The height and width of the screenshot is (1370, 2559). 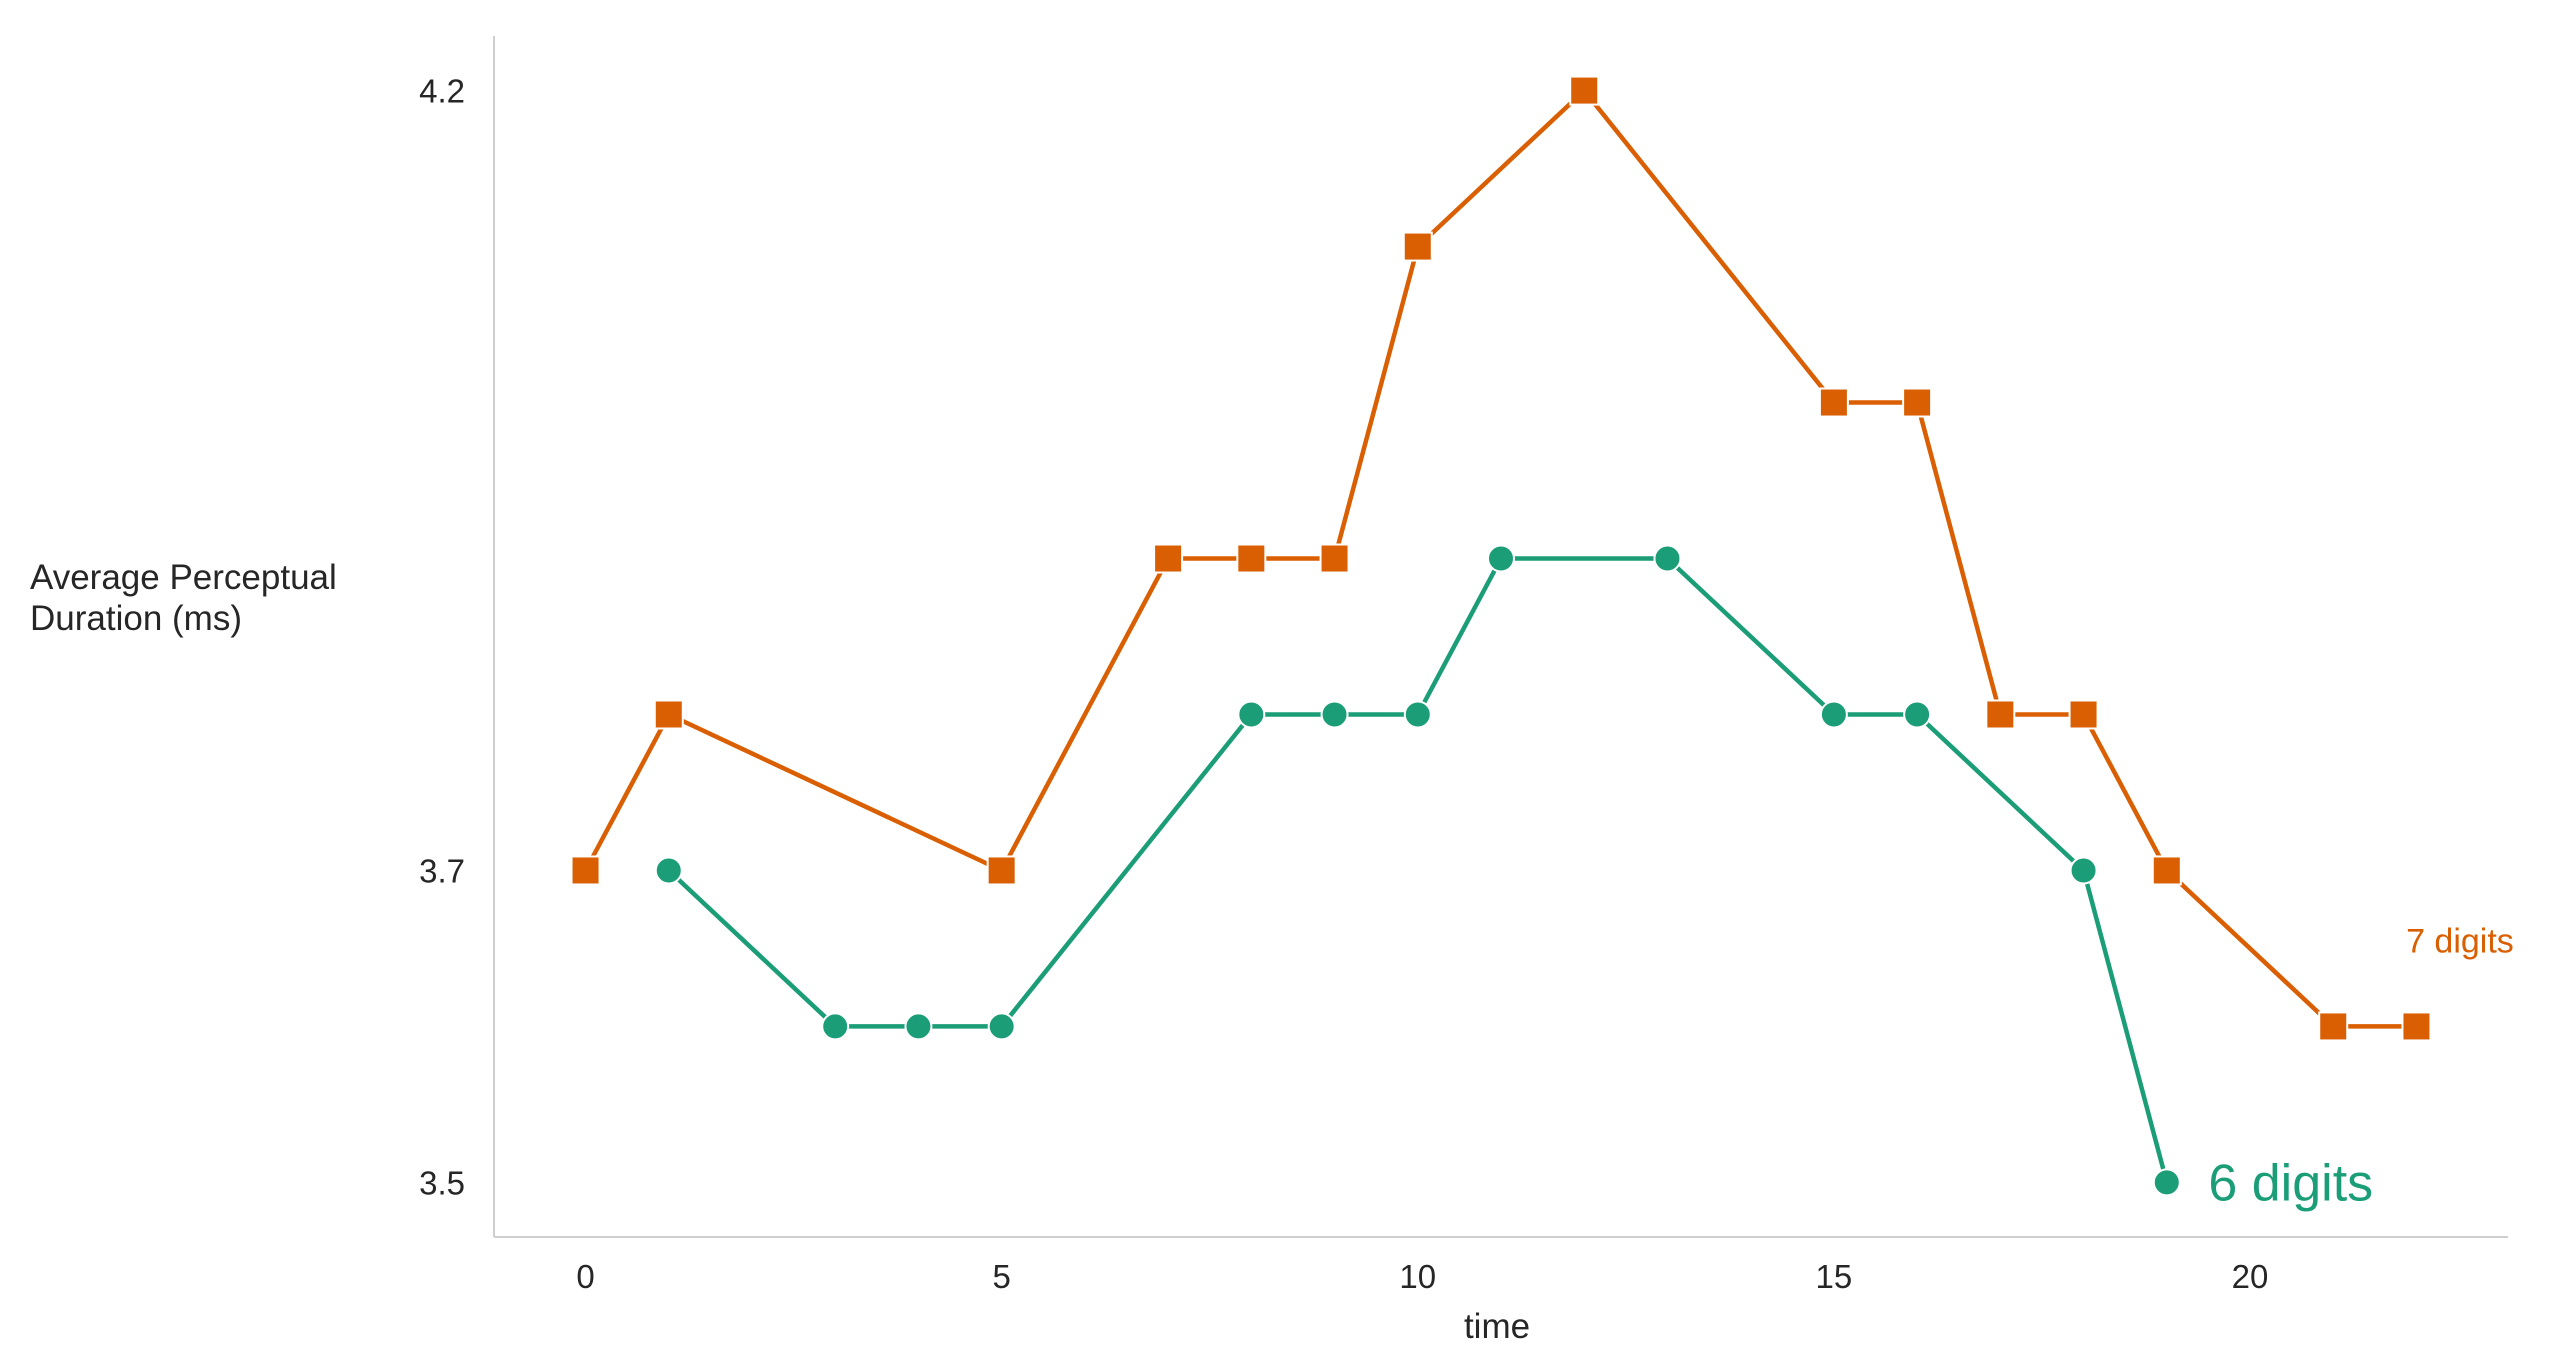 I want to click on series-annotation: 6 digits, so click(x=2290, y=1183).